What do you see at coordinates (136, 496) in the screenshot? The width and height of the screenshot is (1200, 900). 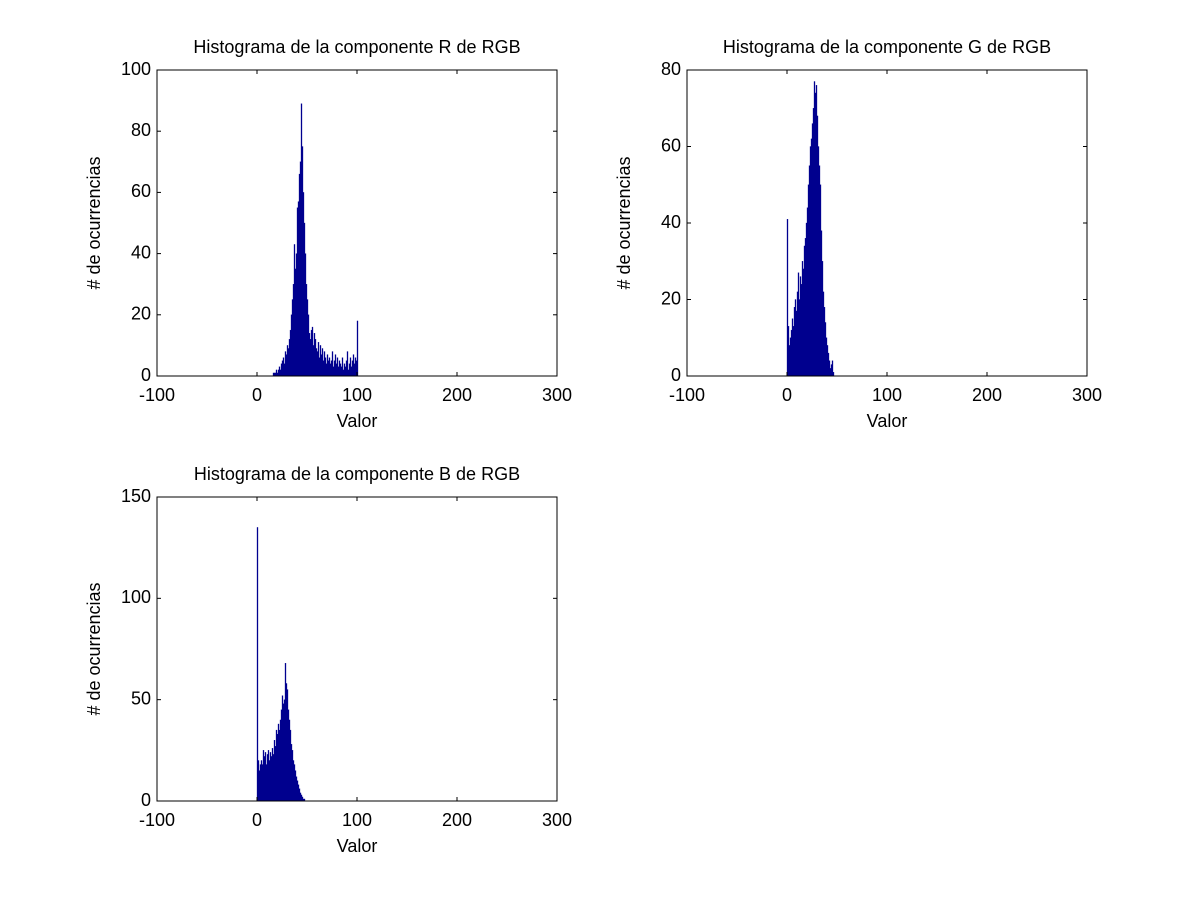 I see `y-tick-label: 150` at bounding box center [136, 496].